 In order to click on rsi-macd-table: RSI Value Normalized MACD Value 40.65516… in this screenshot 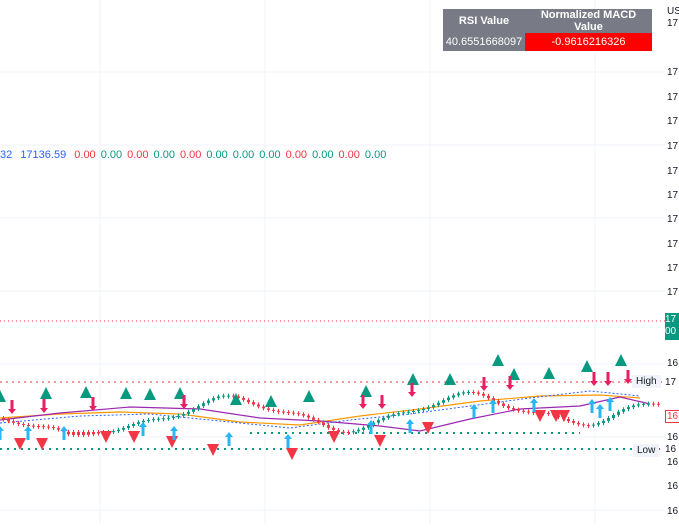, I will do `click(547, 30)`.